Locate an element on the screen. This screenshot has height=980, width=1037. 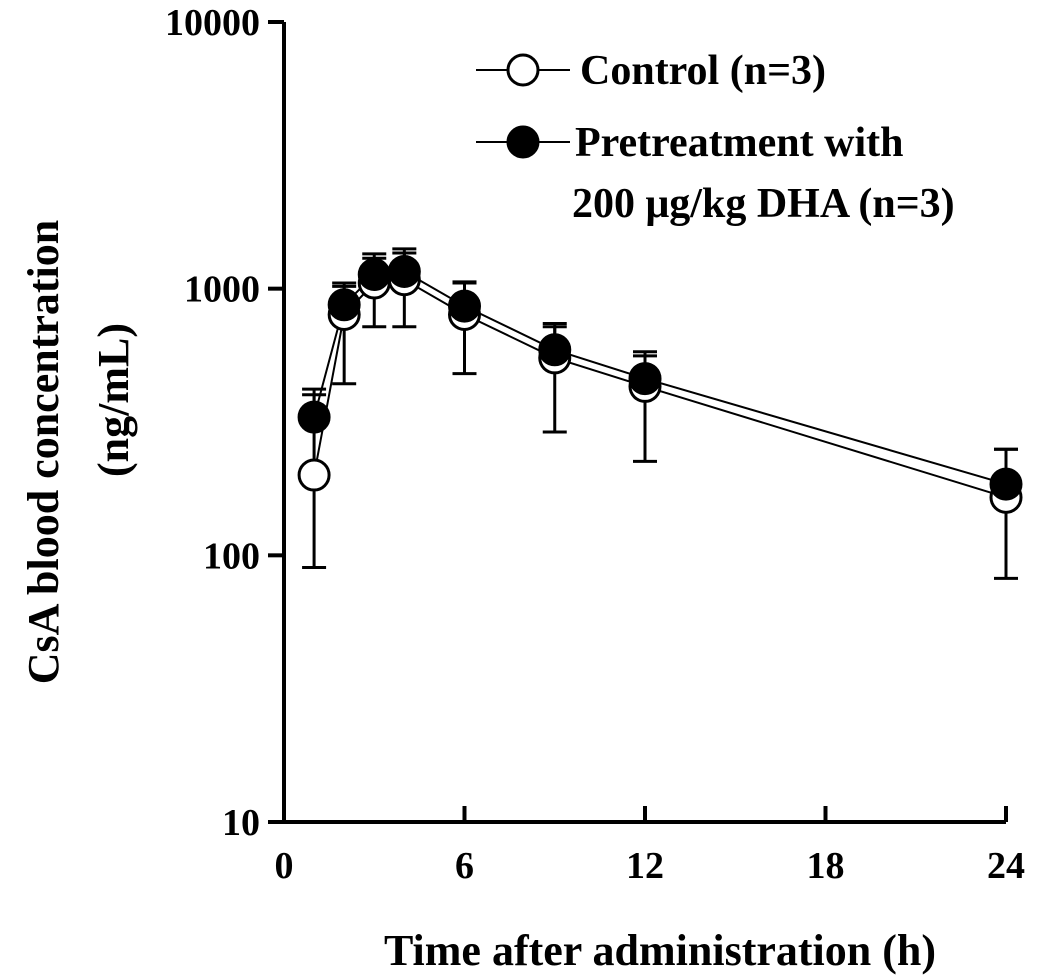
x-tick-label: 6 is located at coordinates (464, 866).